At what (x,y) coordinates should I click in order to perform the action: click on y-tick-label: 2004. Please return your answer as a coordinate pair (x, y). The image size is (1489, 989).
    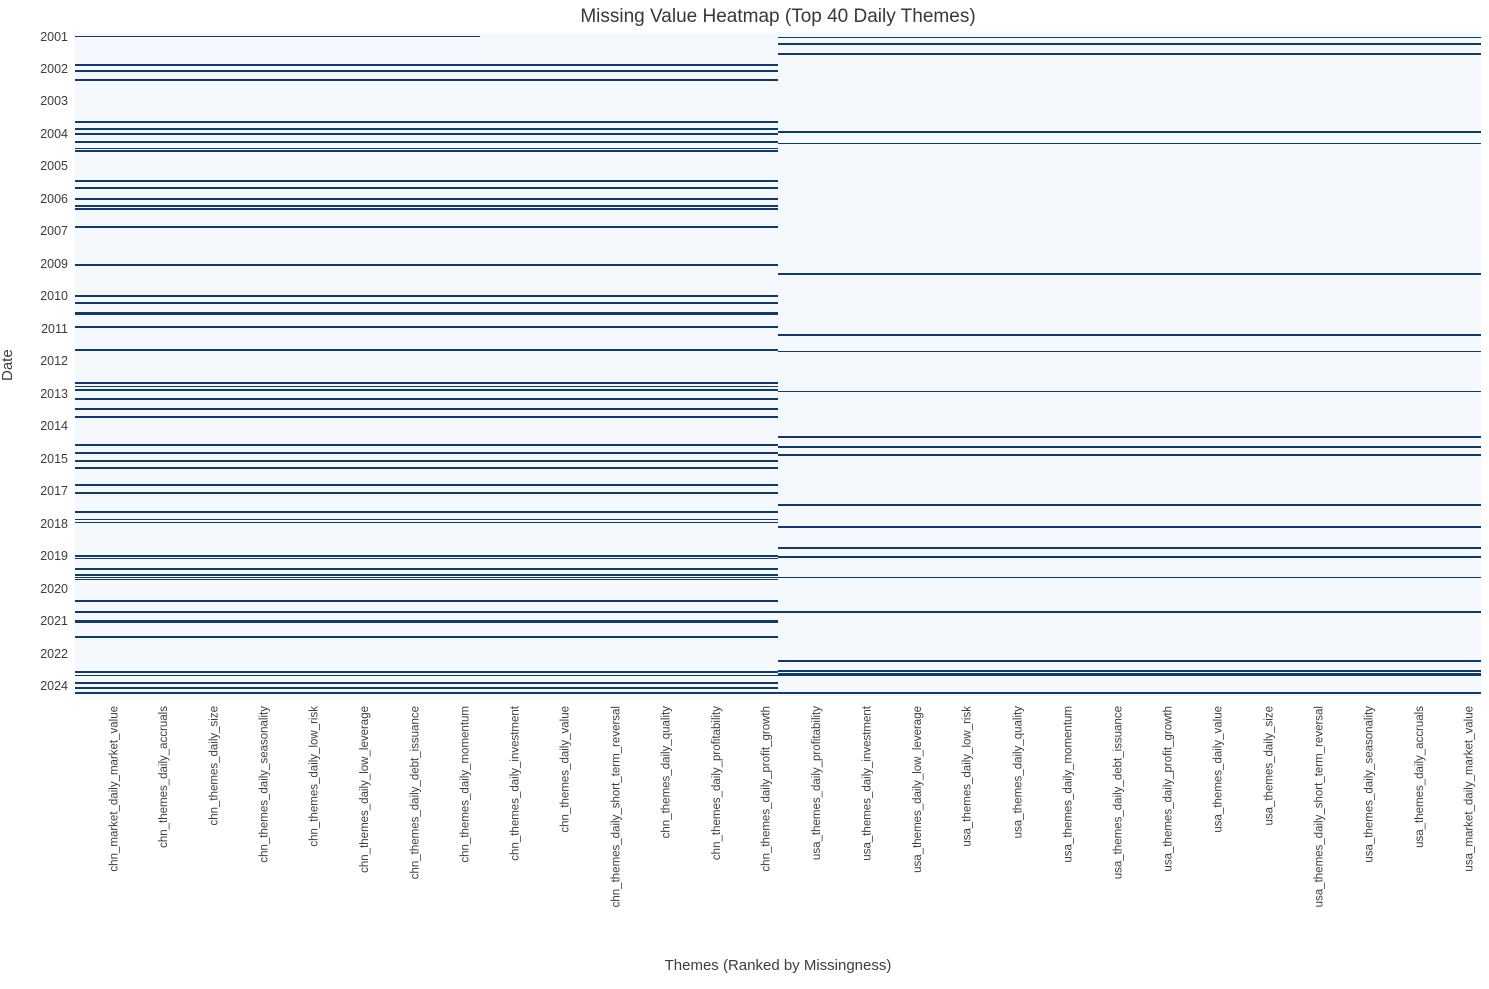
    Looking at the image, I should click on (54, 133).